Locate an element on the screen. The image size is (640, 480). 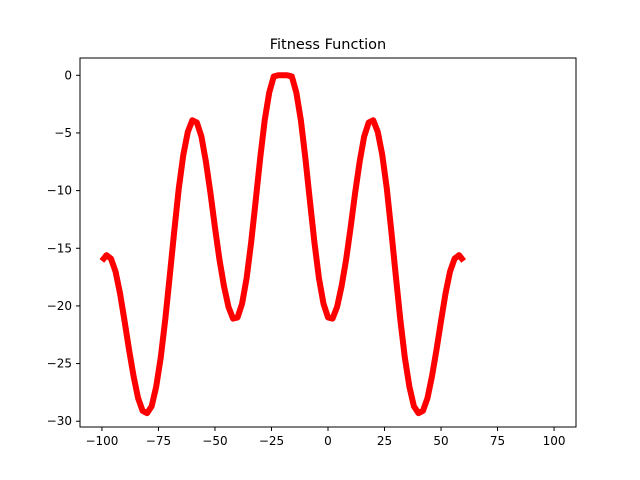
y-tick-label: −20 is located at coordinates (59, 306).